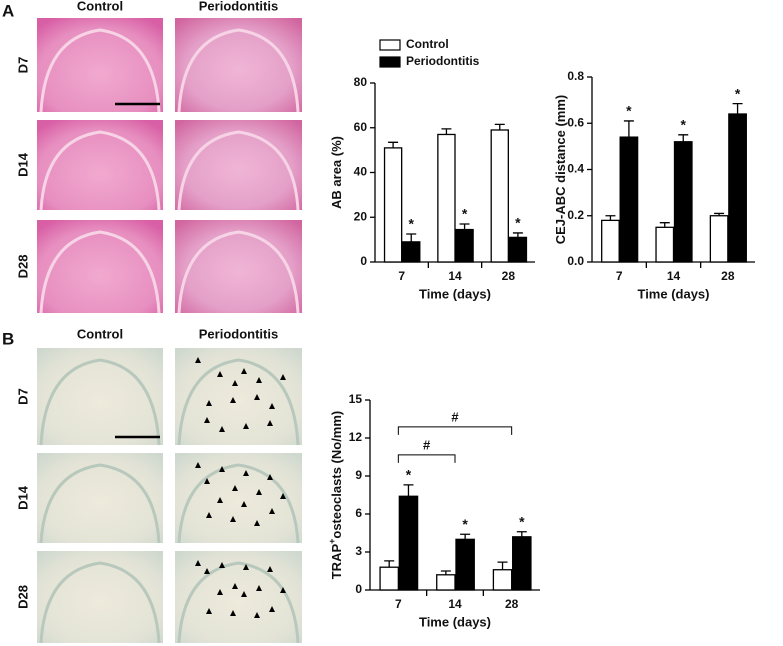 Image resolution: width=783 pixels, height=646 pixels. What do you see at coordinates (361, 216) in the screenshot?
I see `y-tick-label: 20` at bounding box center [361, 216].